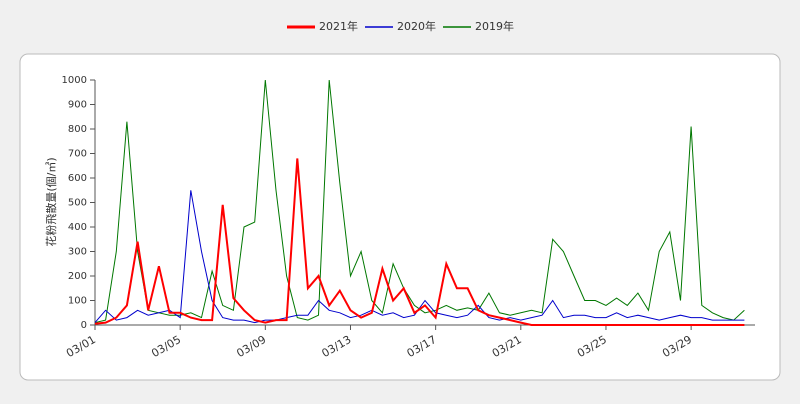  Describe the element at coordinates (77, 227) in the screenshot. I see `y-tick-label: 400` at that location.